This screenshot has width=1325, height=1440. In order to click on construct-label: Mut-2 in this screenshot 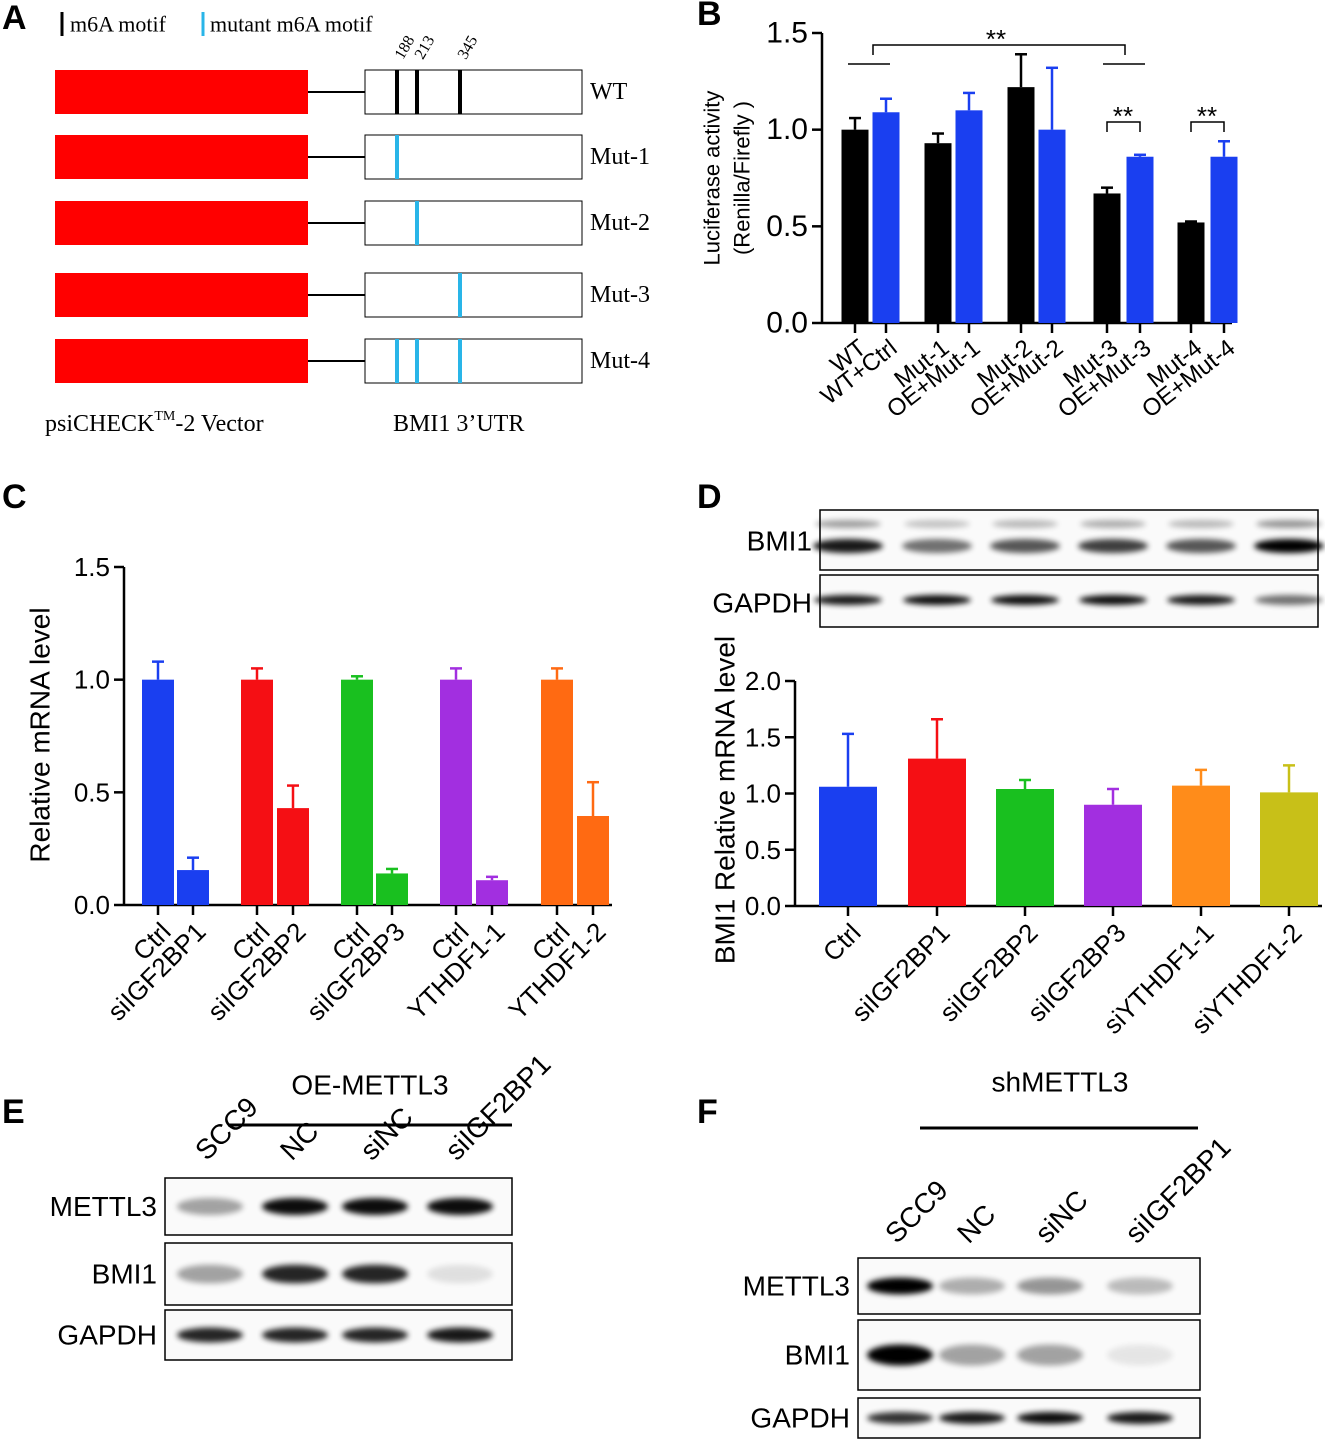, I will do `click(620, 223)`.